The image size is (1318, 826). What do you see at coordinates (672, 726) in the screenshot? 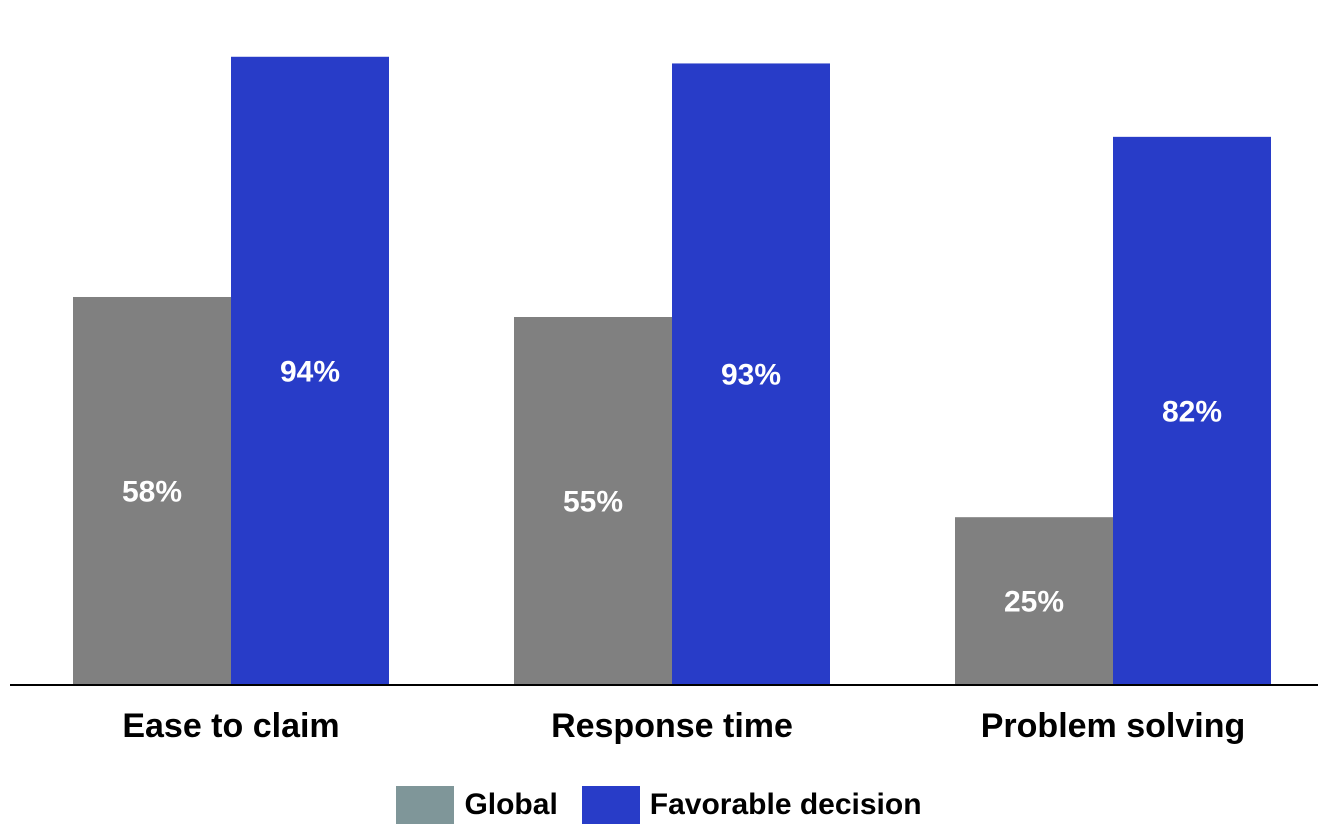
I see `category-label-1: Response time` at bounding box center [672, 726].